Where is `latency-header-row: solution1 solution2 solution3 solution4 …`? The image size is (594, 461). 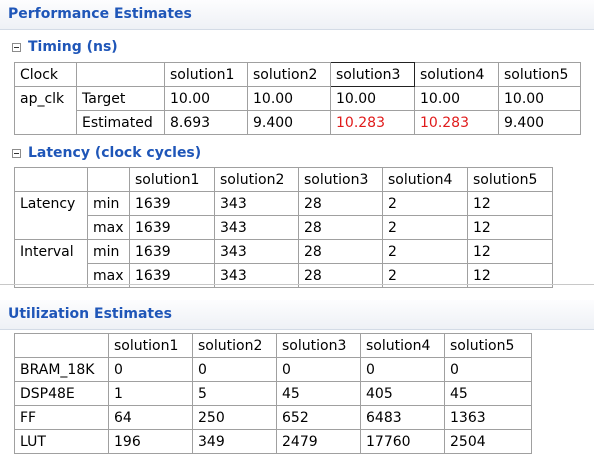 latency-header-row: solution1 solution2 solution3 solution4 … is located at coordinates (283, 179).